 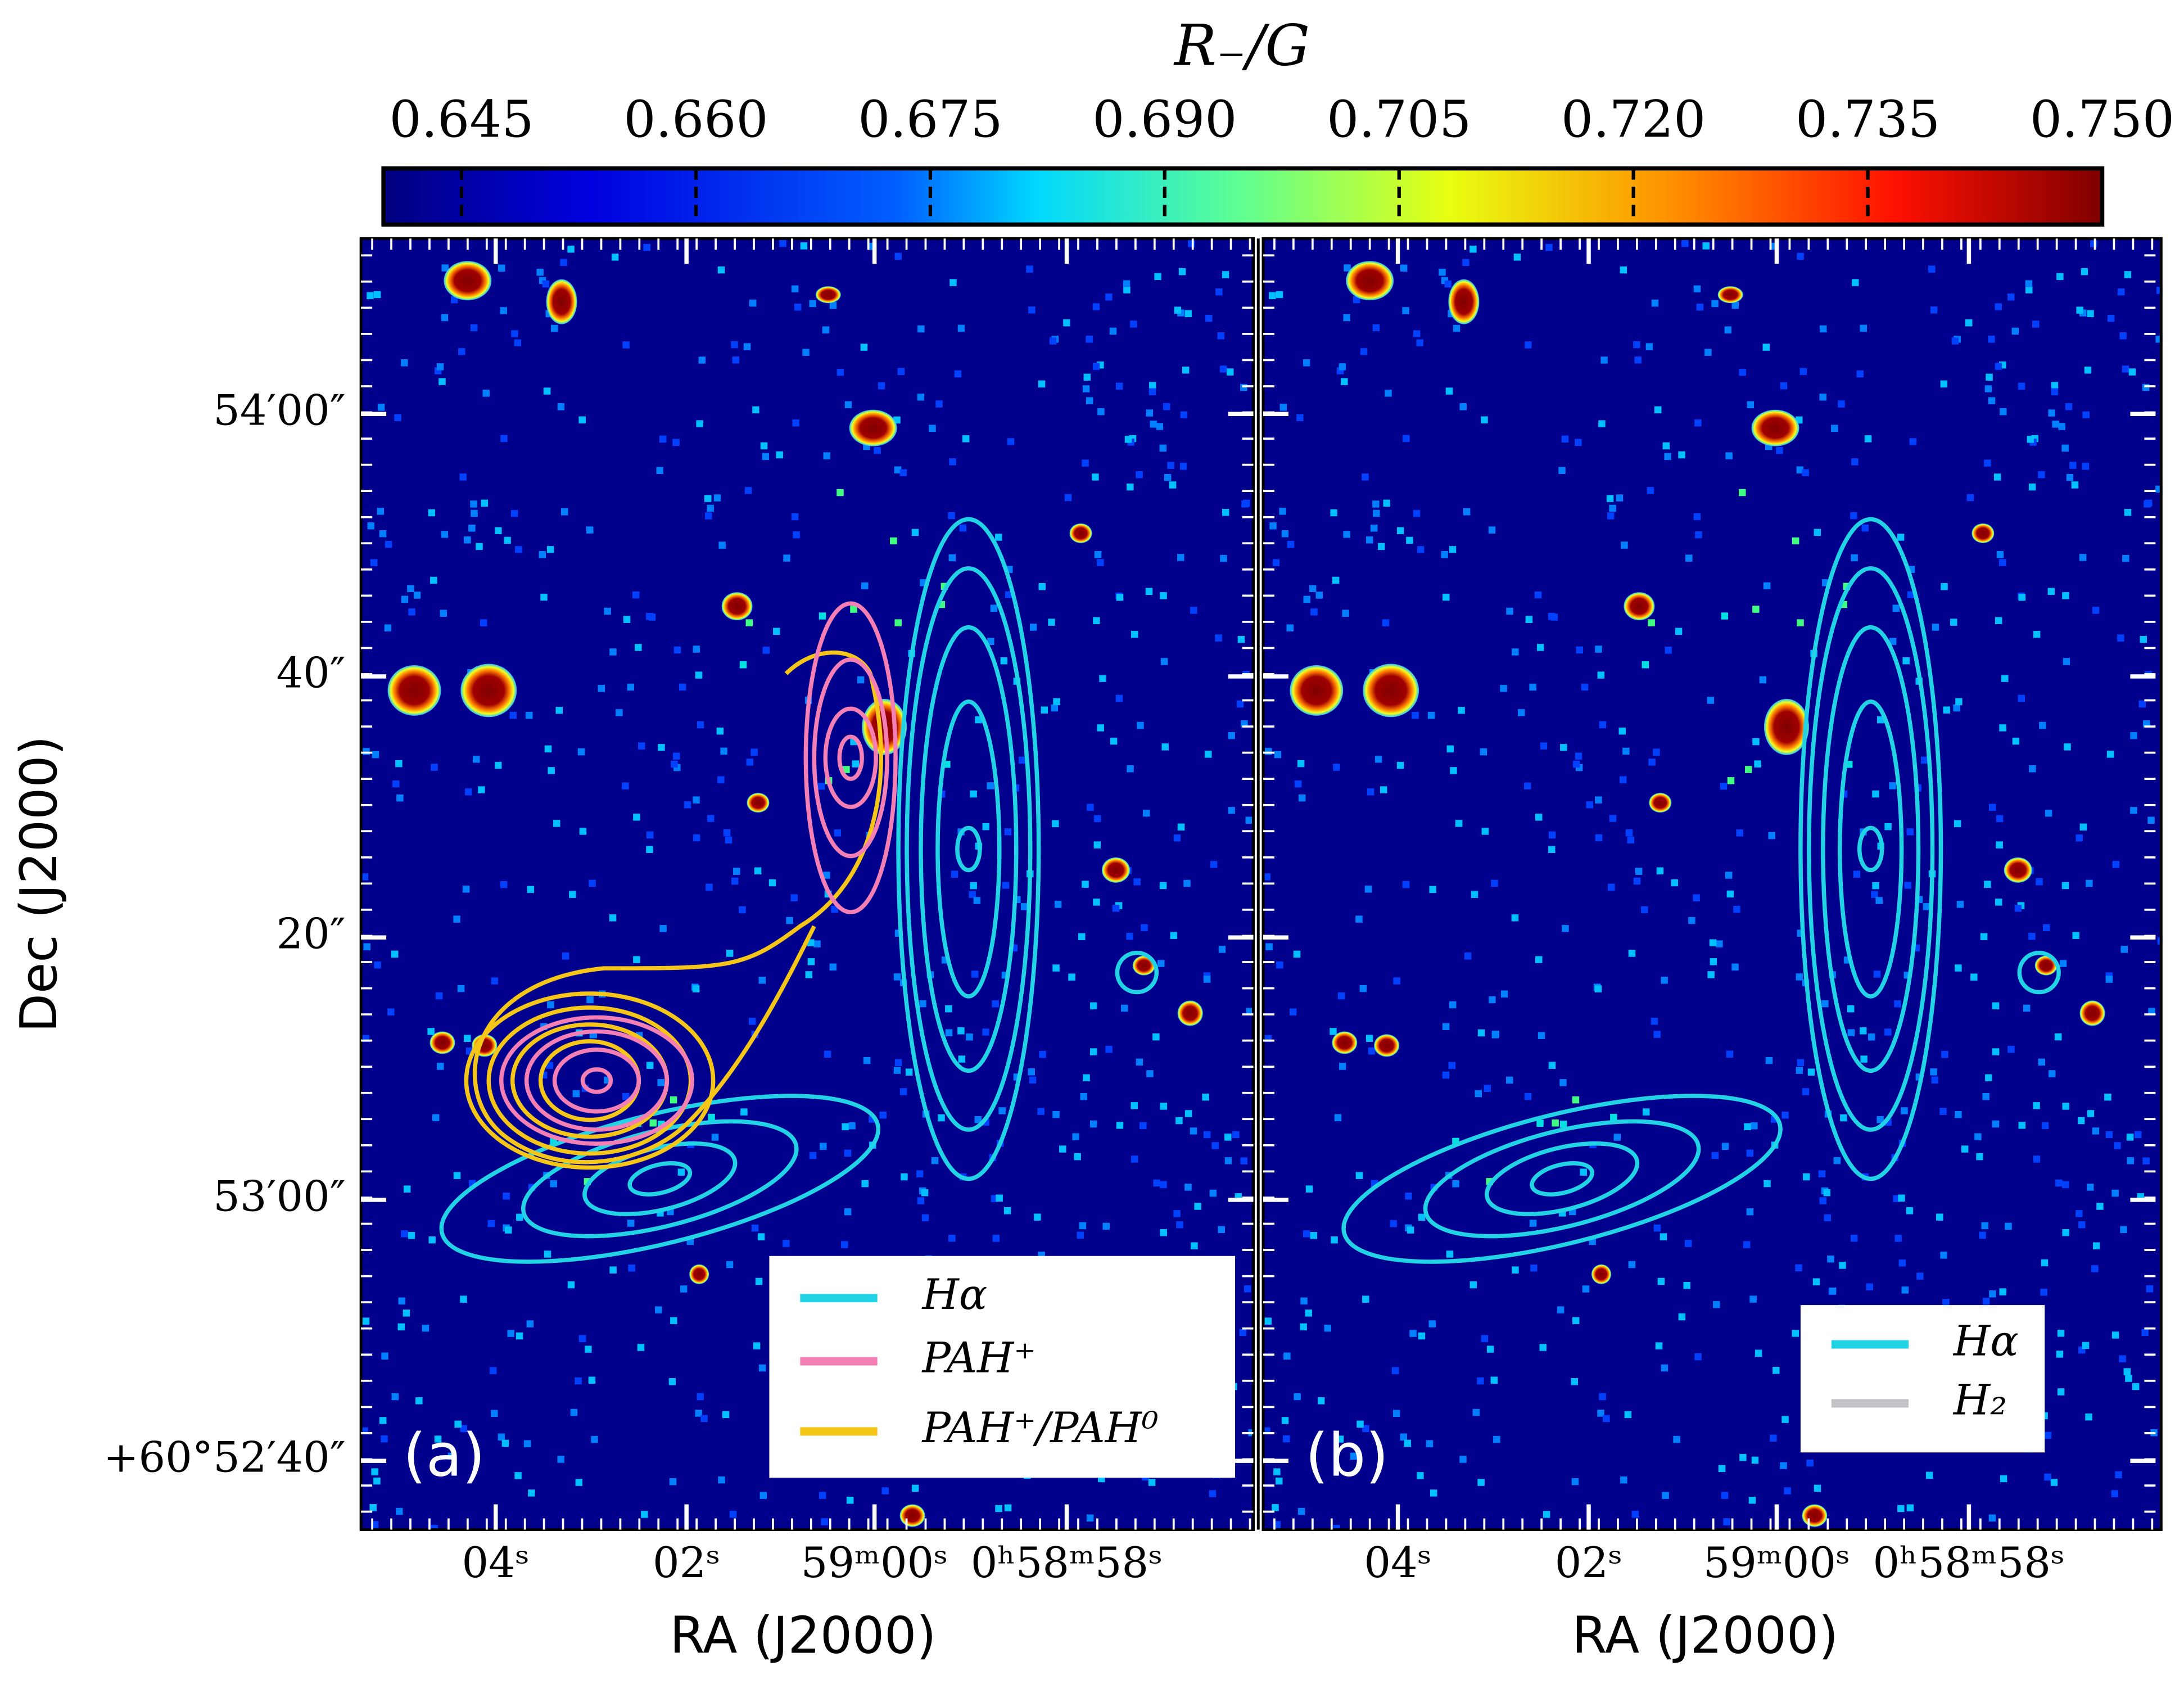 What do you see at coordinates (678, 907) in the screenshot?
I see `pah-ratio-contour` at bounding box center [678, 907].